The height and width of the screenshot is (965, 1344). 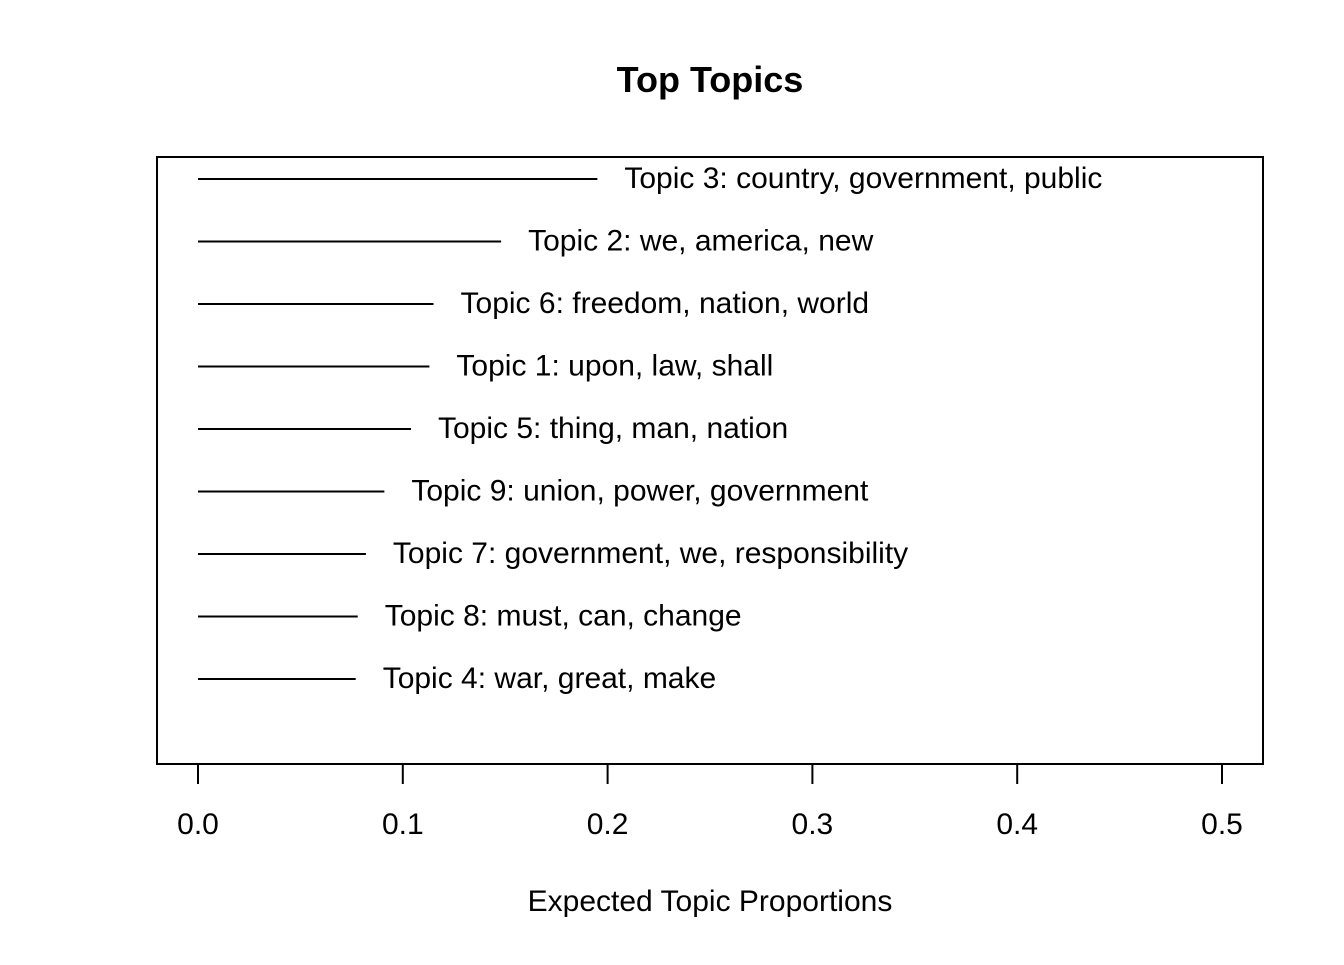 What do you see at coordinates (1017, 824) in the screenshot?
I see `x-tick-label: 0.4` at bounding box center [1017, 824].